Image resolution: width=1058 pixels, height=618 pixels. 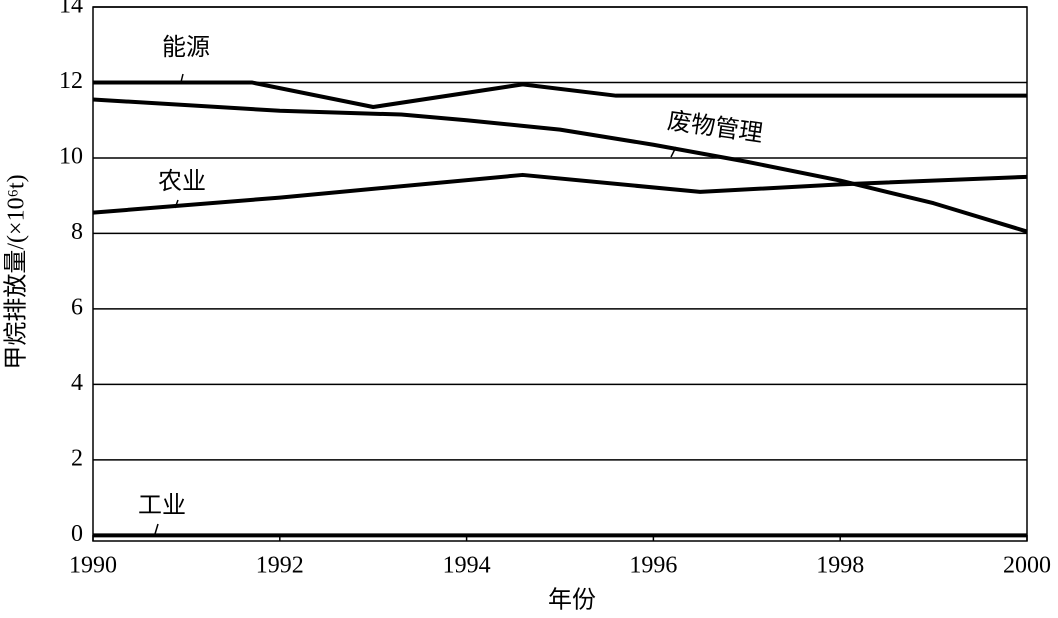 What do you see at coordinates (71, 156) in the screenshot?
I see `y-tick-label: 10` at bounding box center [71, 156].